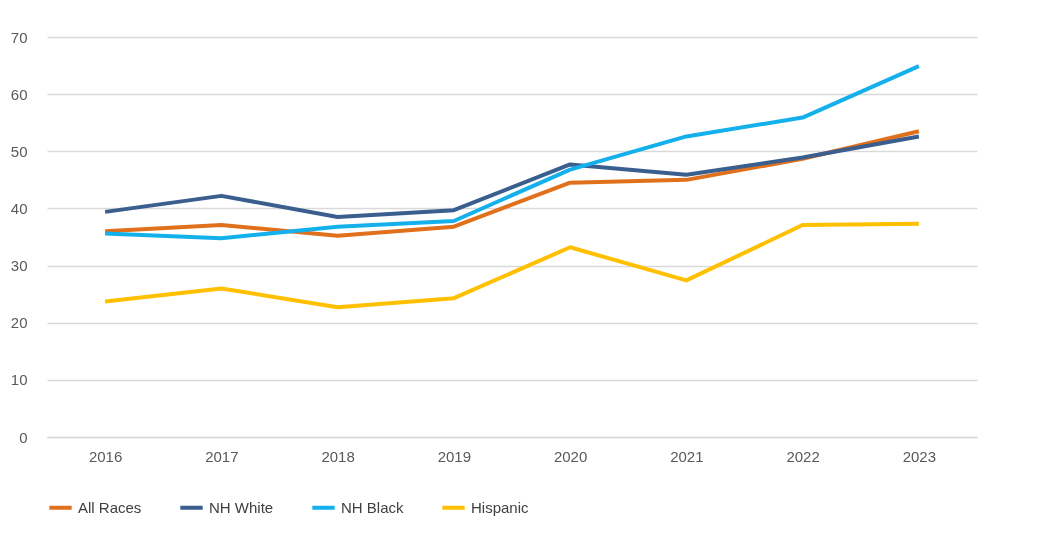 Image resolution: width=1049 pixels, height=535 pixels. Describe the element at coordinates (19, 94) in the screenshot. I see `y-tick-label: 60` at that location.